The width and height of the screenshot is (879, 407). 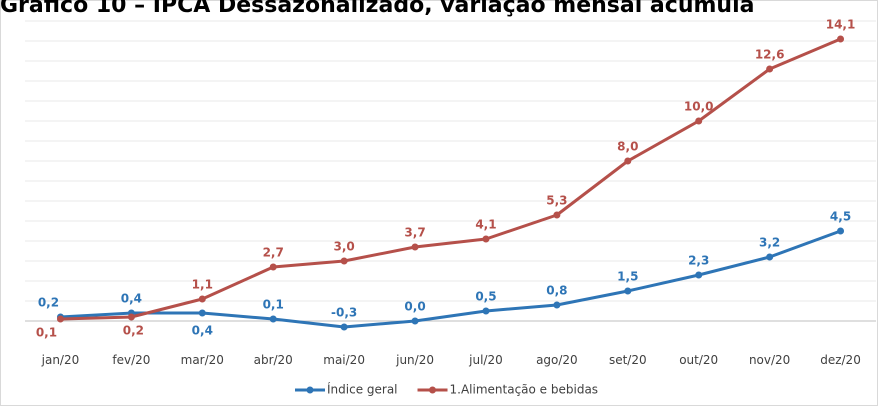 I want to click on x-tick-label: abr/20, so click(x=273, y=360).